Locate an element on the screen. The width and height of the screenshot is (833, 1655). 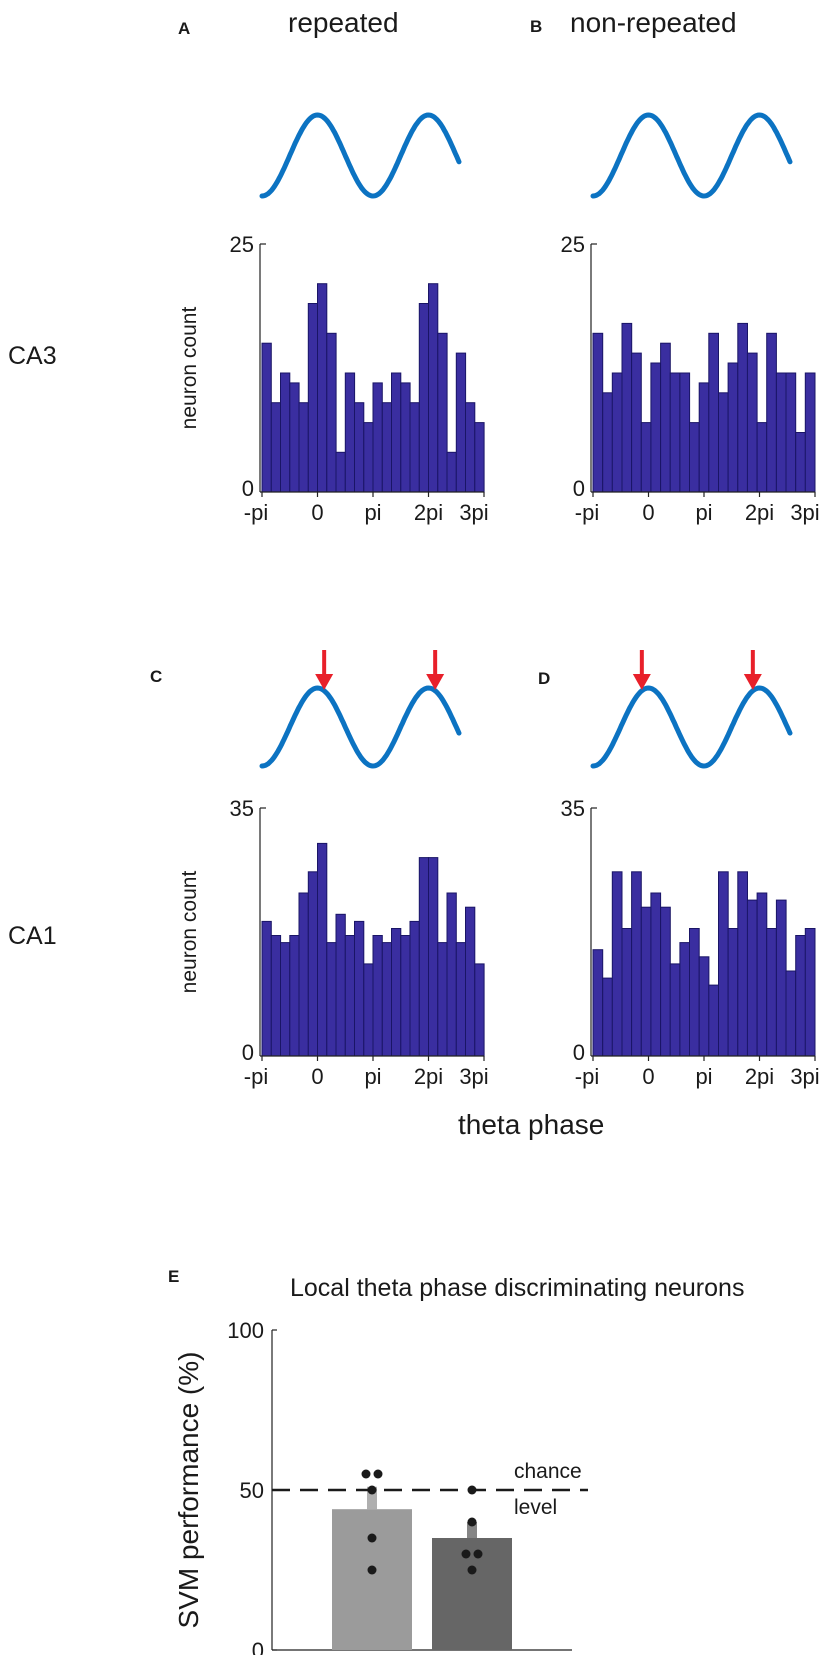
error-bar is located at coordinates (372, 1498).